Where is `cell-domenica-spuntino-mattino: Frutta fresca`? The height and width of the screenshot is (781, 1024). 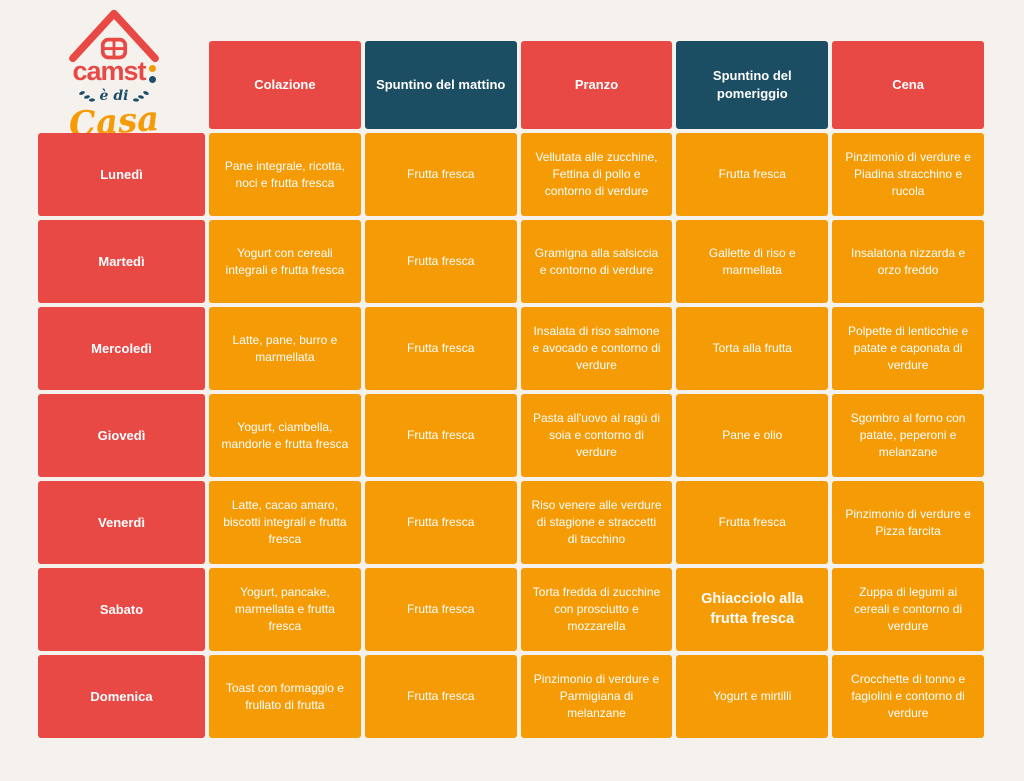 cell-domenica-spuntino-mattino: Frutta fresca is located at coordinates (440, 696).